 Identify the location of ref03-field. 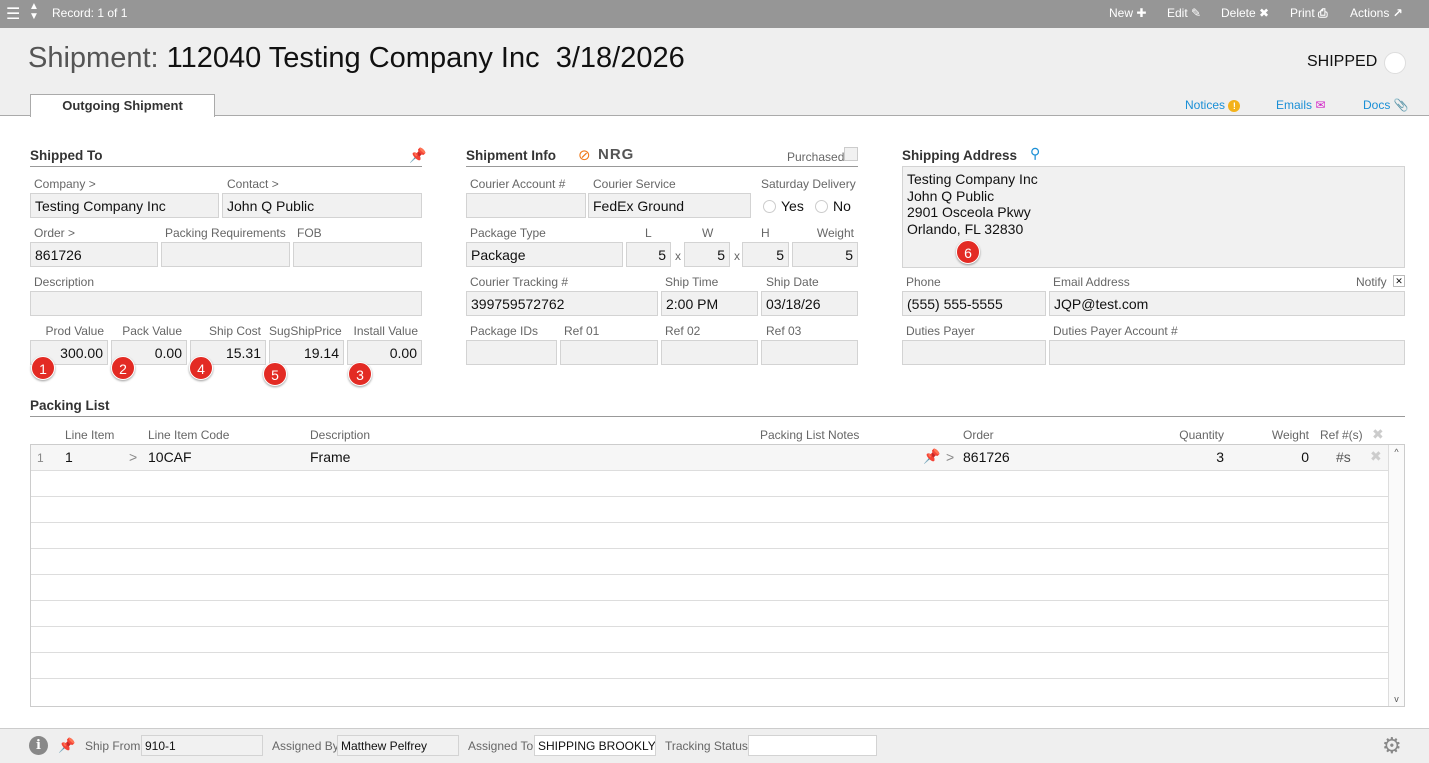
(809, 352).